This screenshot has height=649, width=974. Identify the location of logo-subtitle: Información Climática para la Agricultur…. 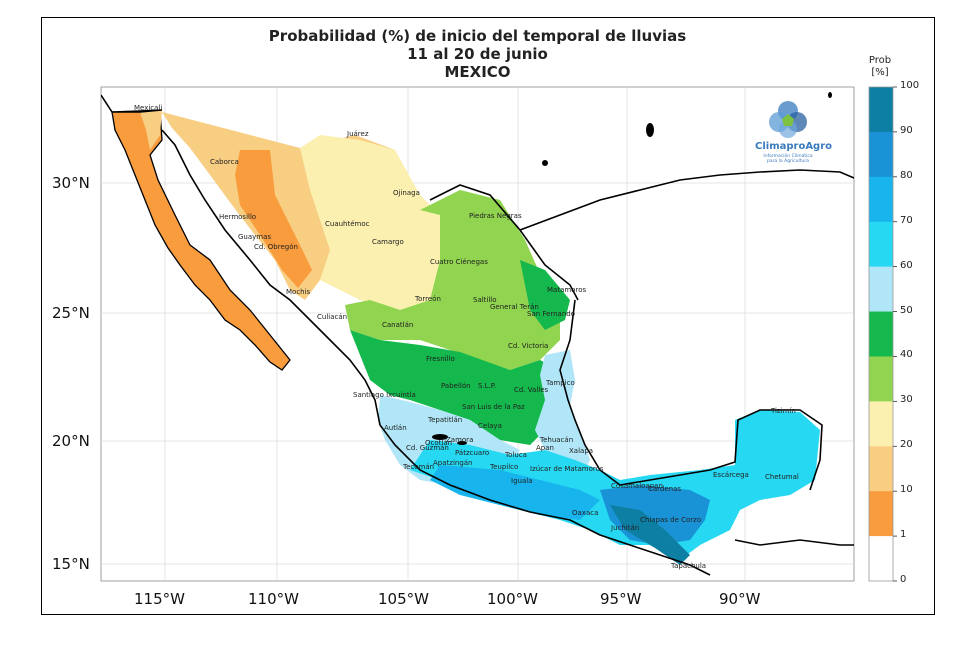
(788, 159).